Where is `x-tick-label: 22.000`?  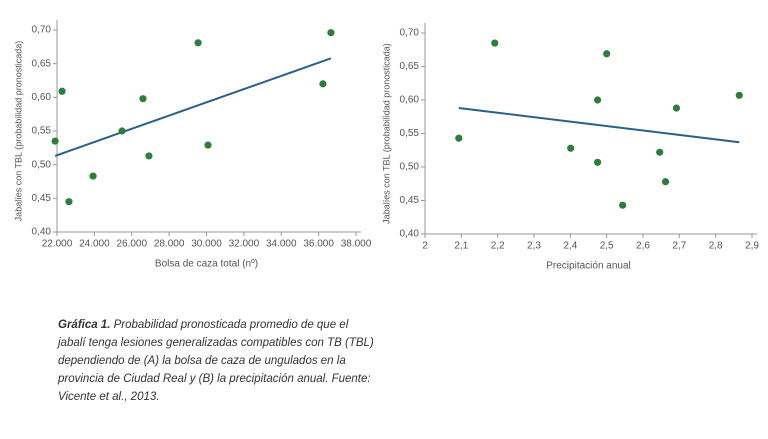
x-tick-label: 22.000 is located at coordinates (57, 244).